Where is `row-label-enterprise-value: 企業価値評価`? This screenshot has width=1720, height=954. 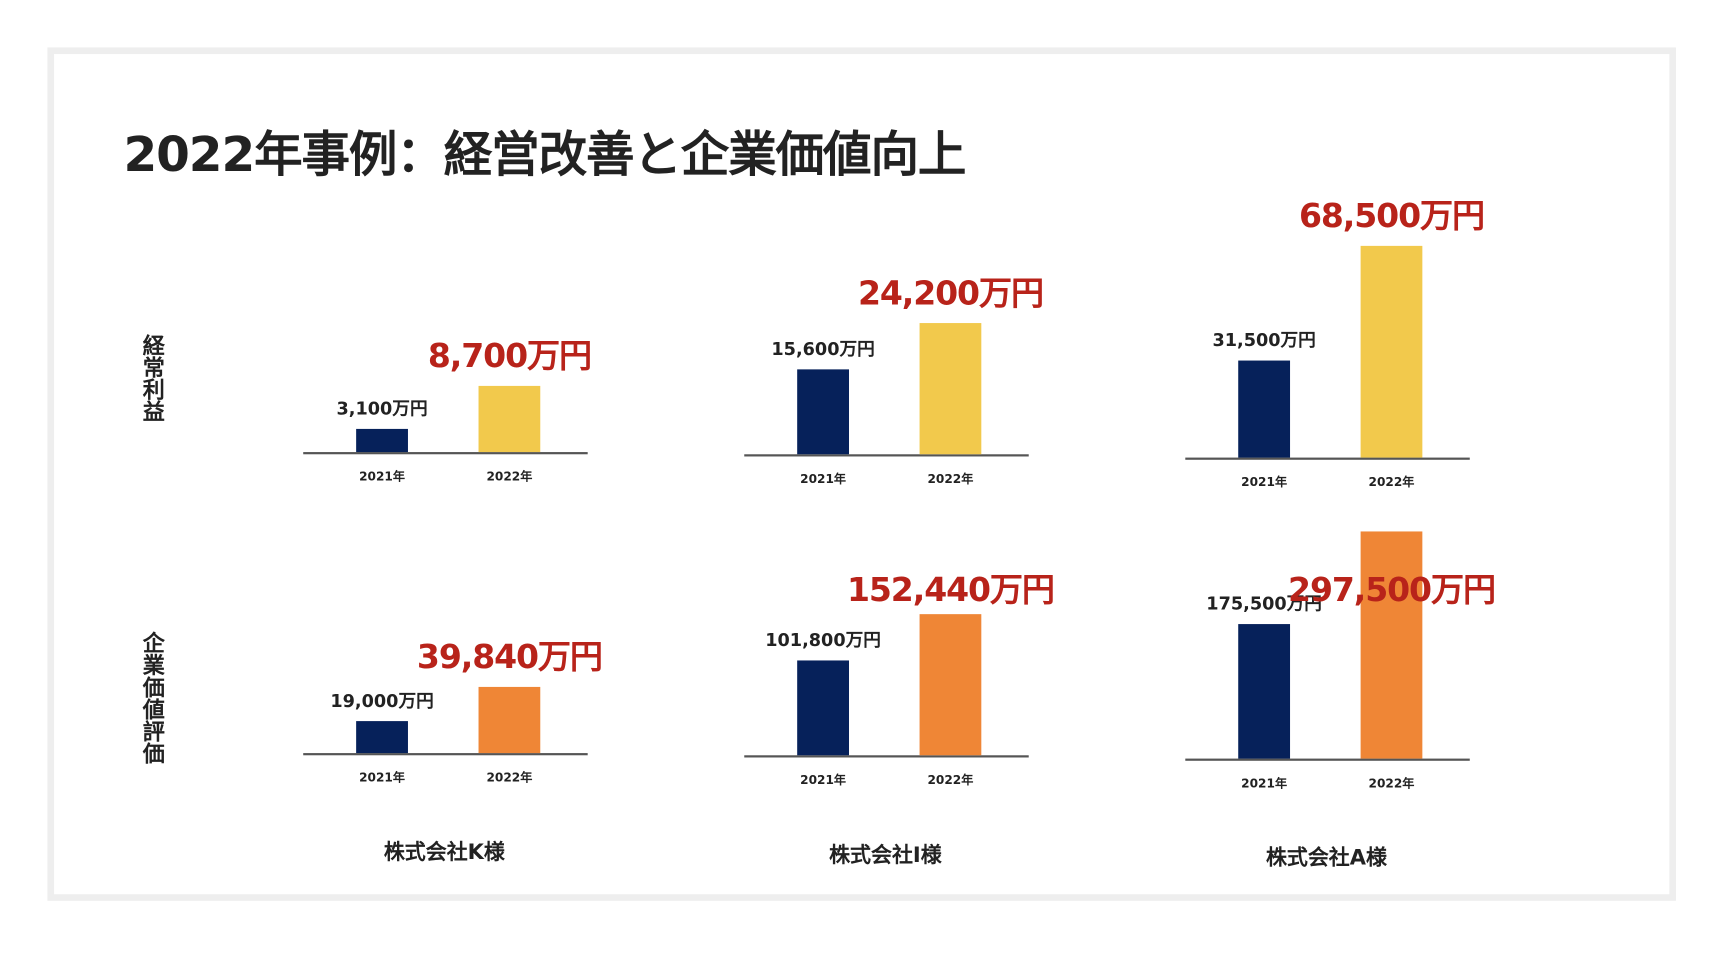
row-label-enterprise-value: 企業価値評価 is located at coordinates (152, 698).